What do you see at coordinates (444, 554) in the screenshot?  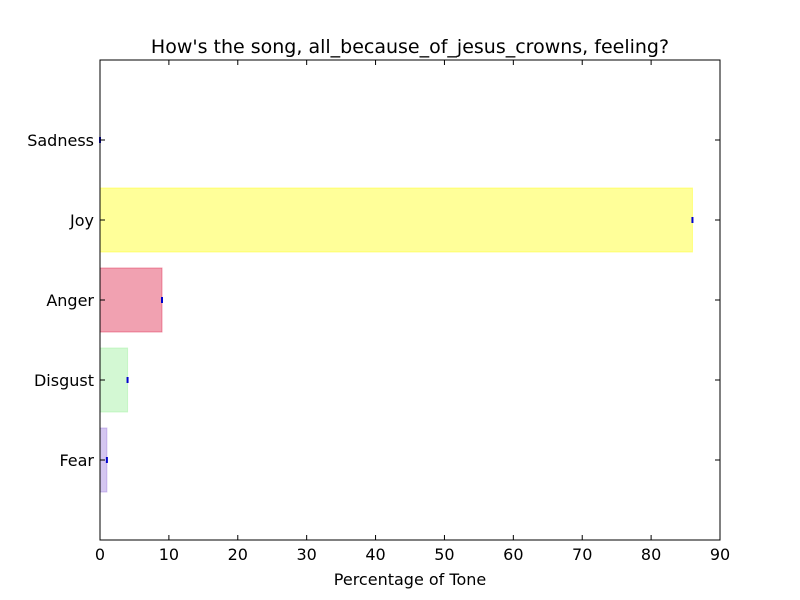 I see `x-tick-label-50: 50` at bounding box center [444, 554].